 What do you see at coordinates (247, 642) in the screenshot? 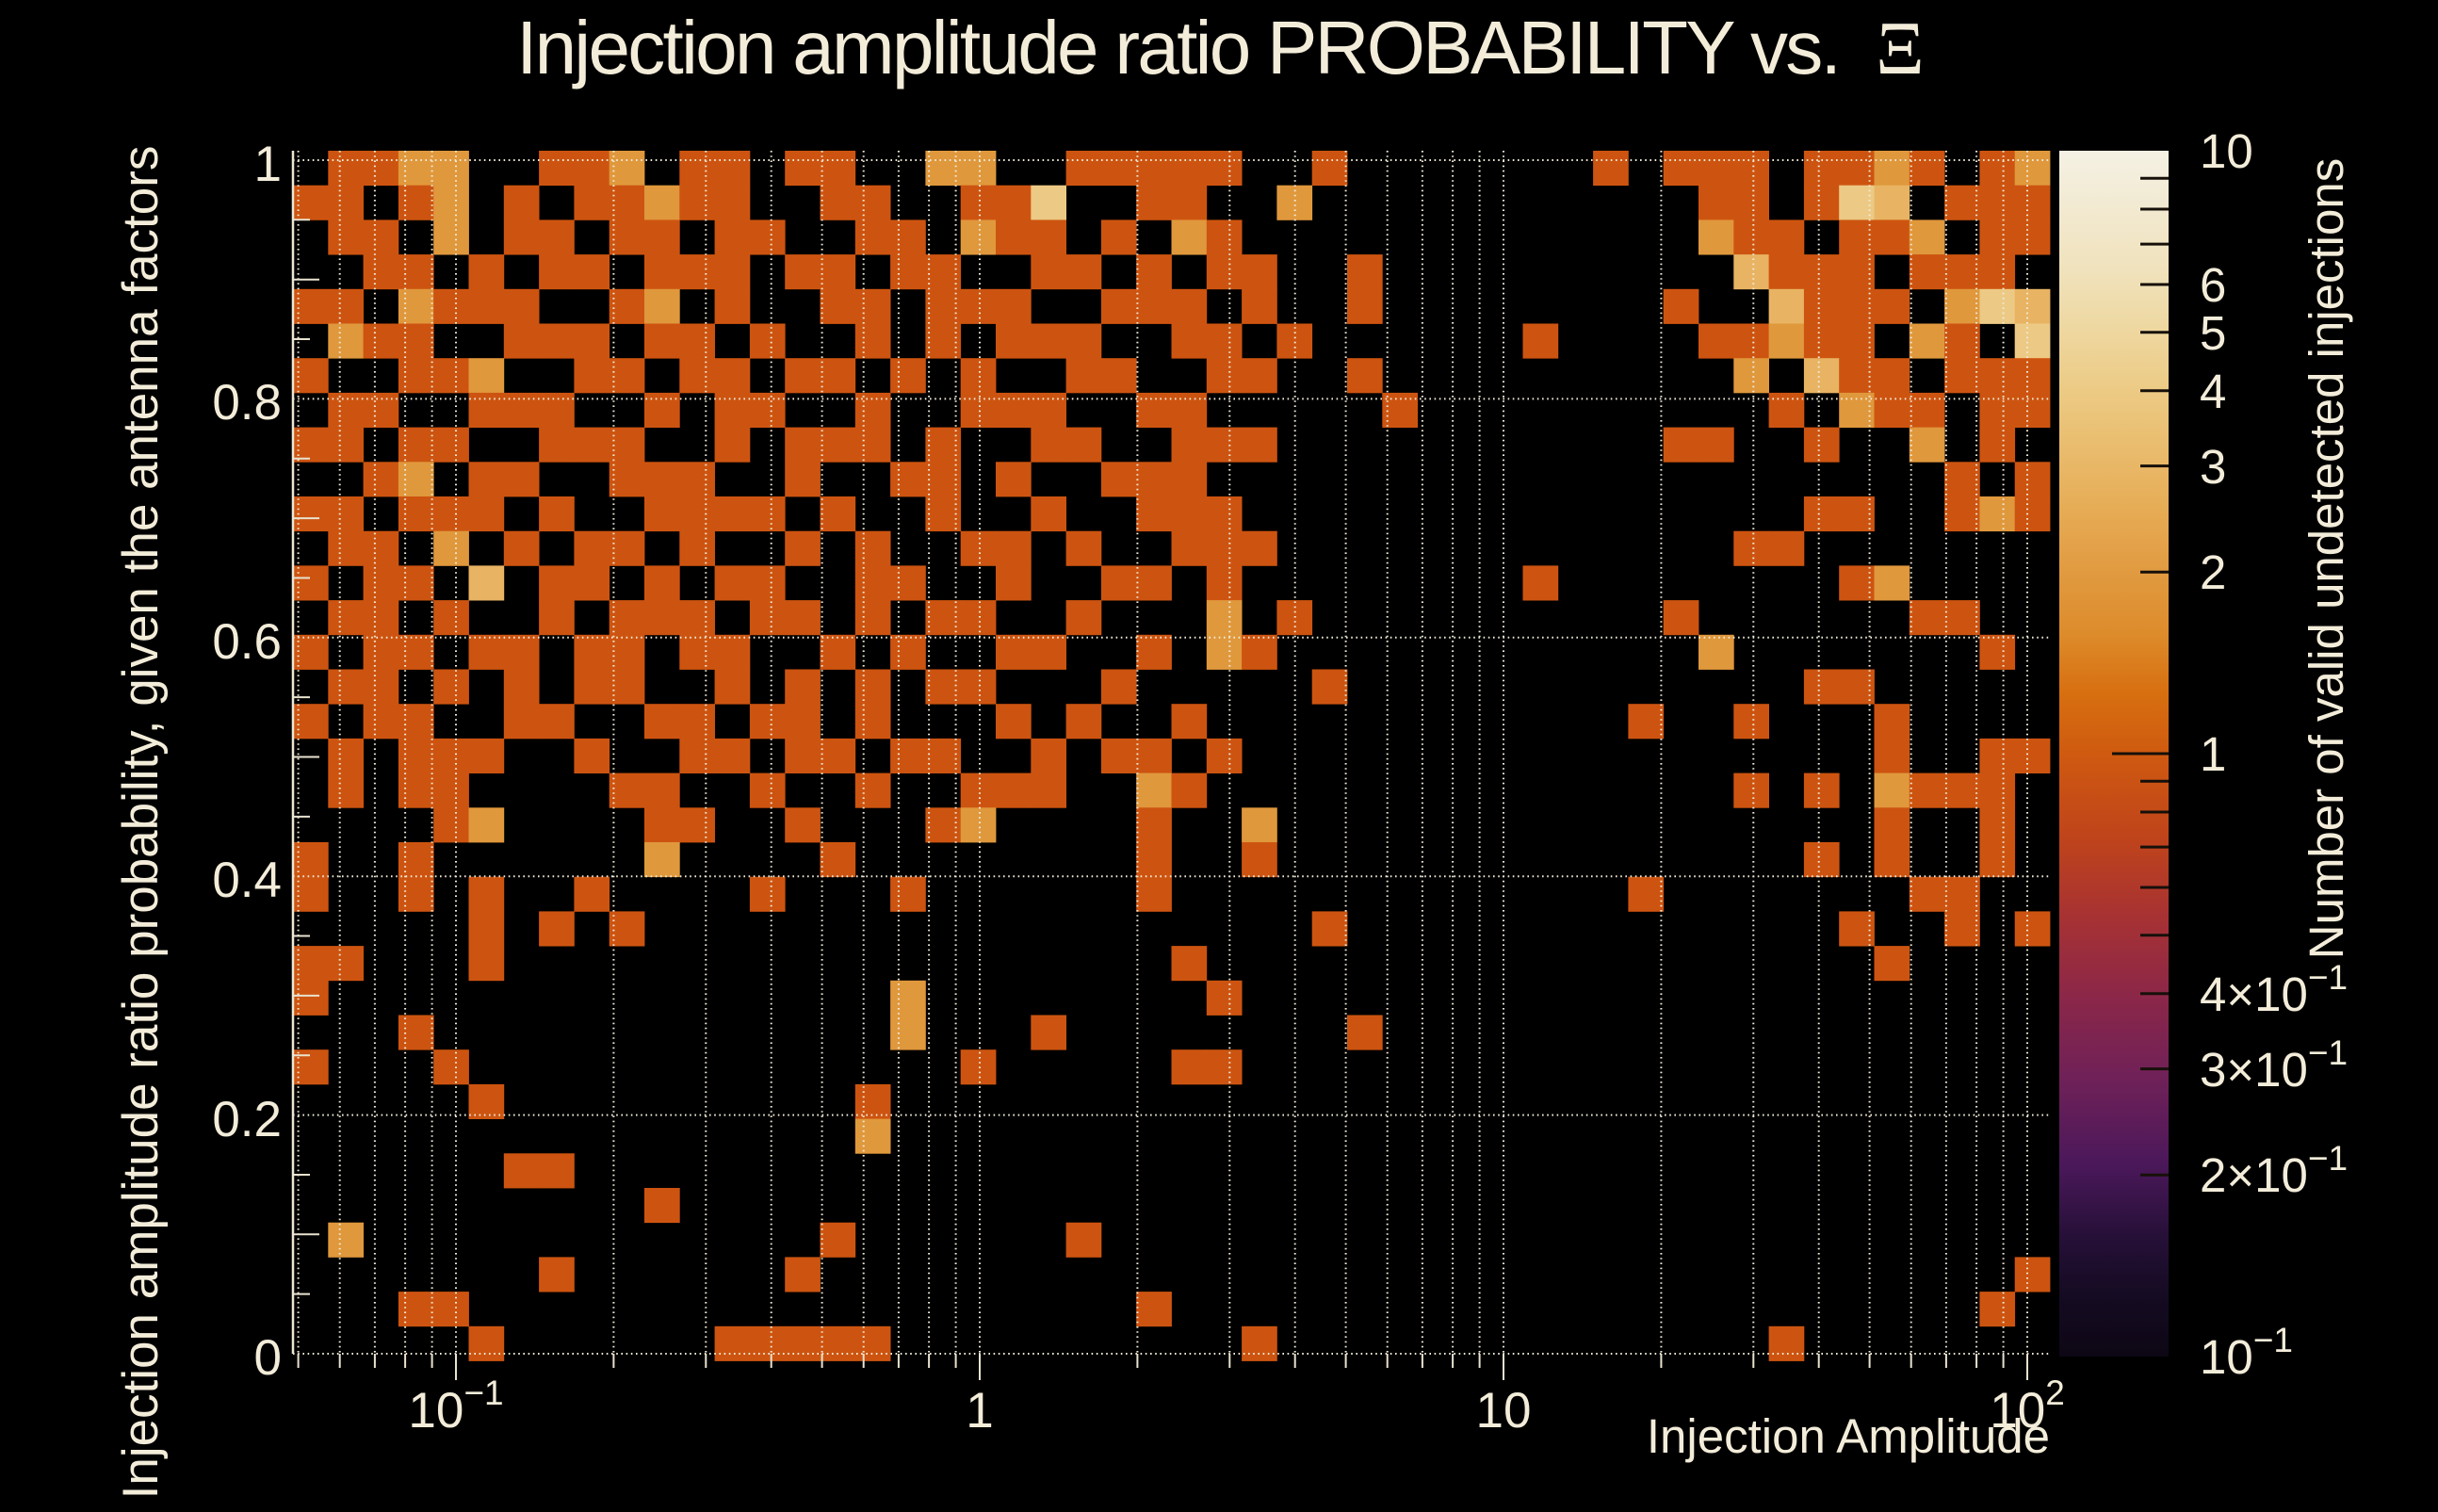
I see `svg-text: 0.6` at bounding box center [247, 642].